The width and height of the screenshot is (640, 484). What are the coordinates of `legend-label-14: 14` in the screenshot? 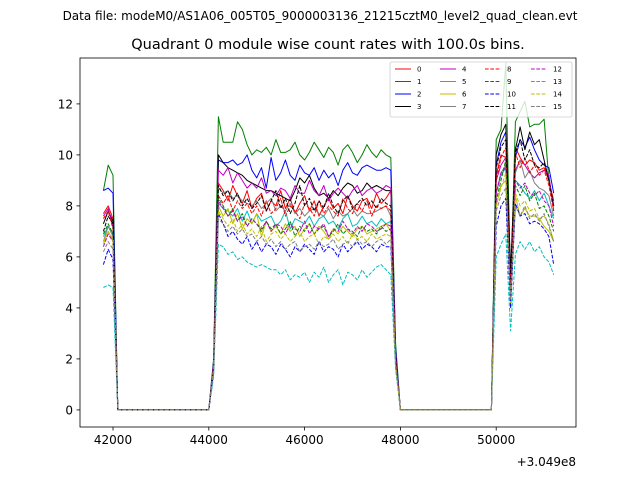 It's located at (557, 95).